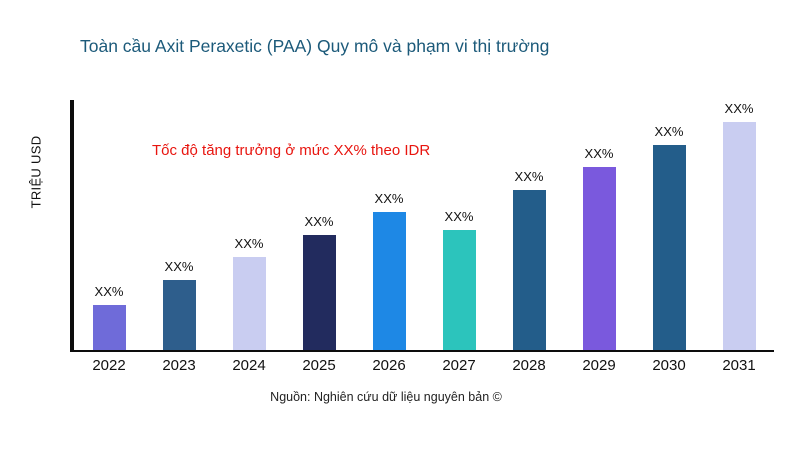  What do you see at coordinates (529, 365) in the screenshot?
I see `x-tick-2028: 2028` at bounding box center [529, 365].